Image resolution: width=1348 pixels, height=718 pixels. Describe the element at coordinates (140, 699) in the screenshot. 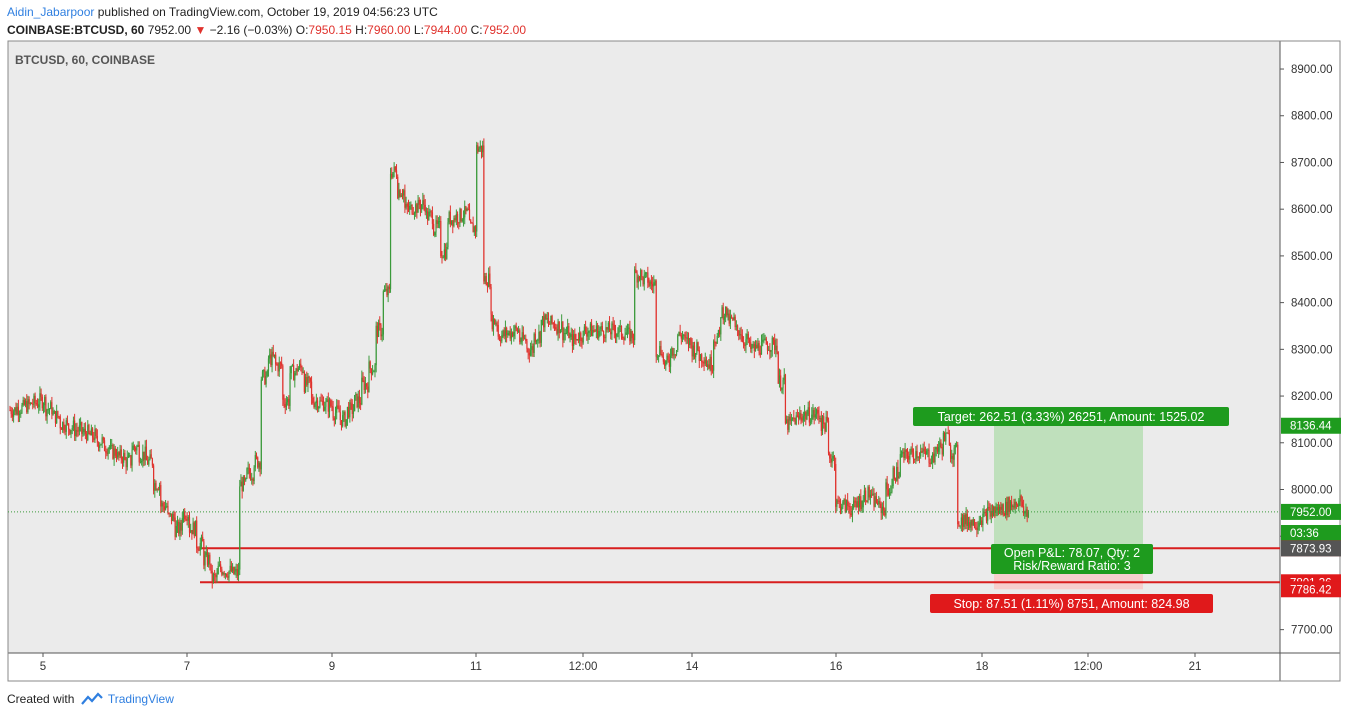

I see `tradingview-brand: TradingView` at that location.